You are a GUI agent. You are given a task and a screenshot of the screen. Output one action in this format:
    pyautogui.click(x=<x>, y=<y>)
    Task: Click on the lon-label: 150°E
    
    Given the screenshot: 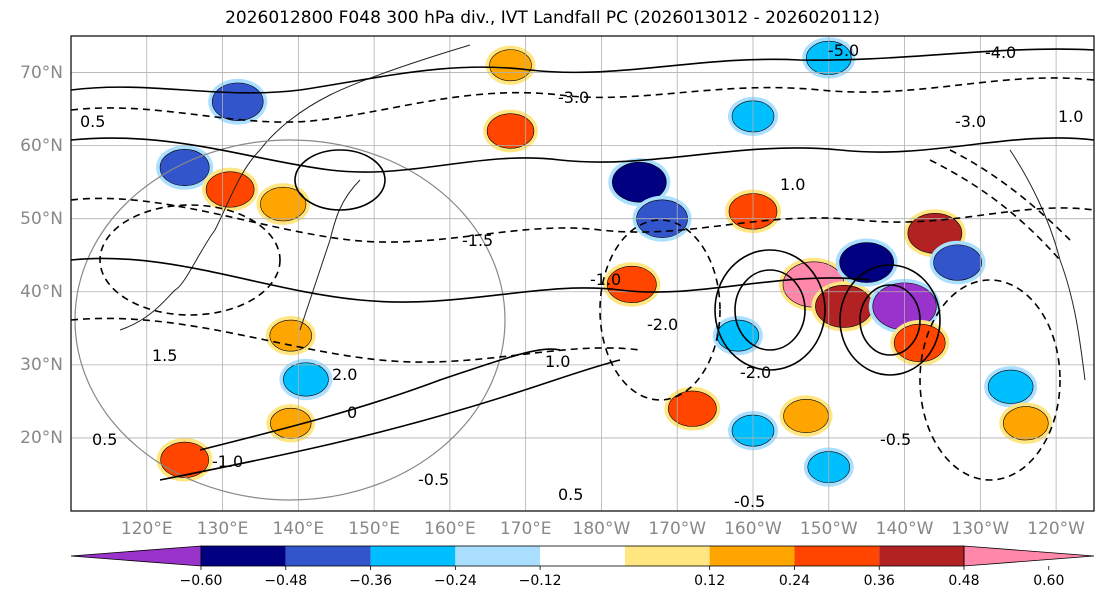 What is the action you would take?
    pyautogui.click(x=374, y=529)
    